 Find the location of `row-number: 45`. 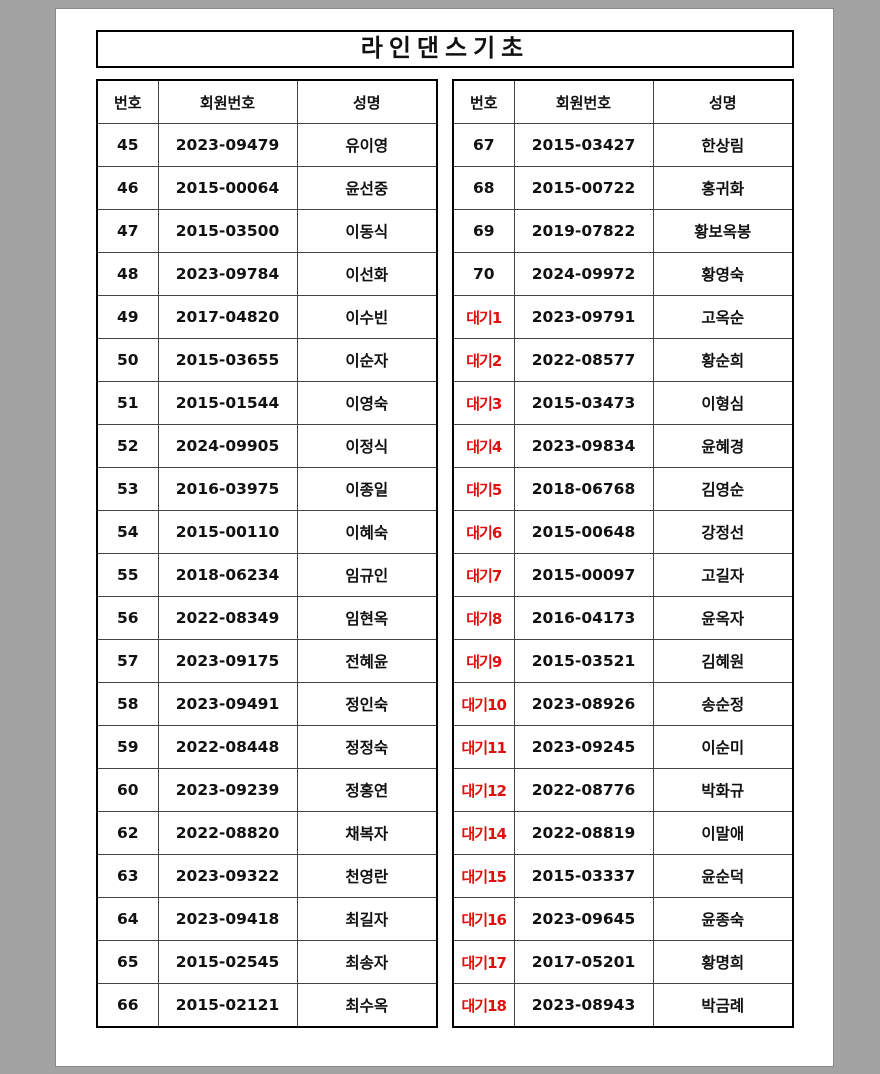

row-number: 45 is located at coordinates (127, 145).